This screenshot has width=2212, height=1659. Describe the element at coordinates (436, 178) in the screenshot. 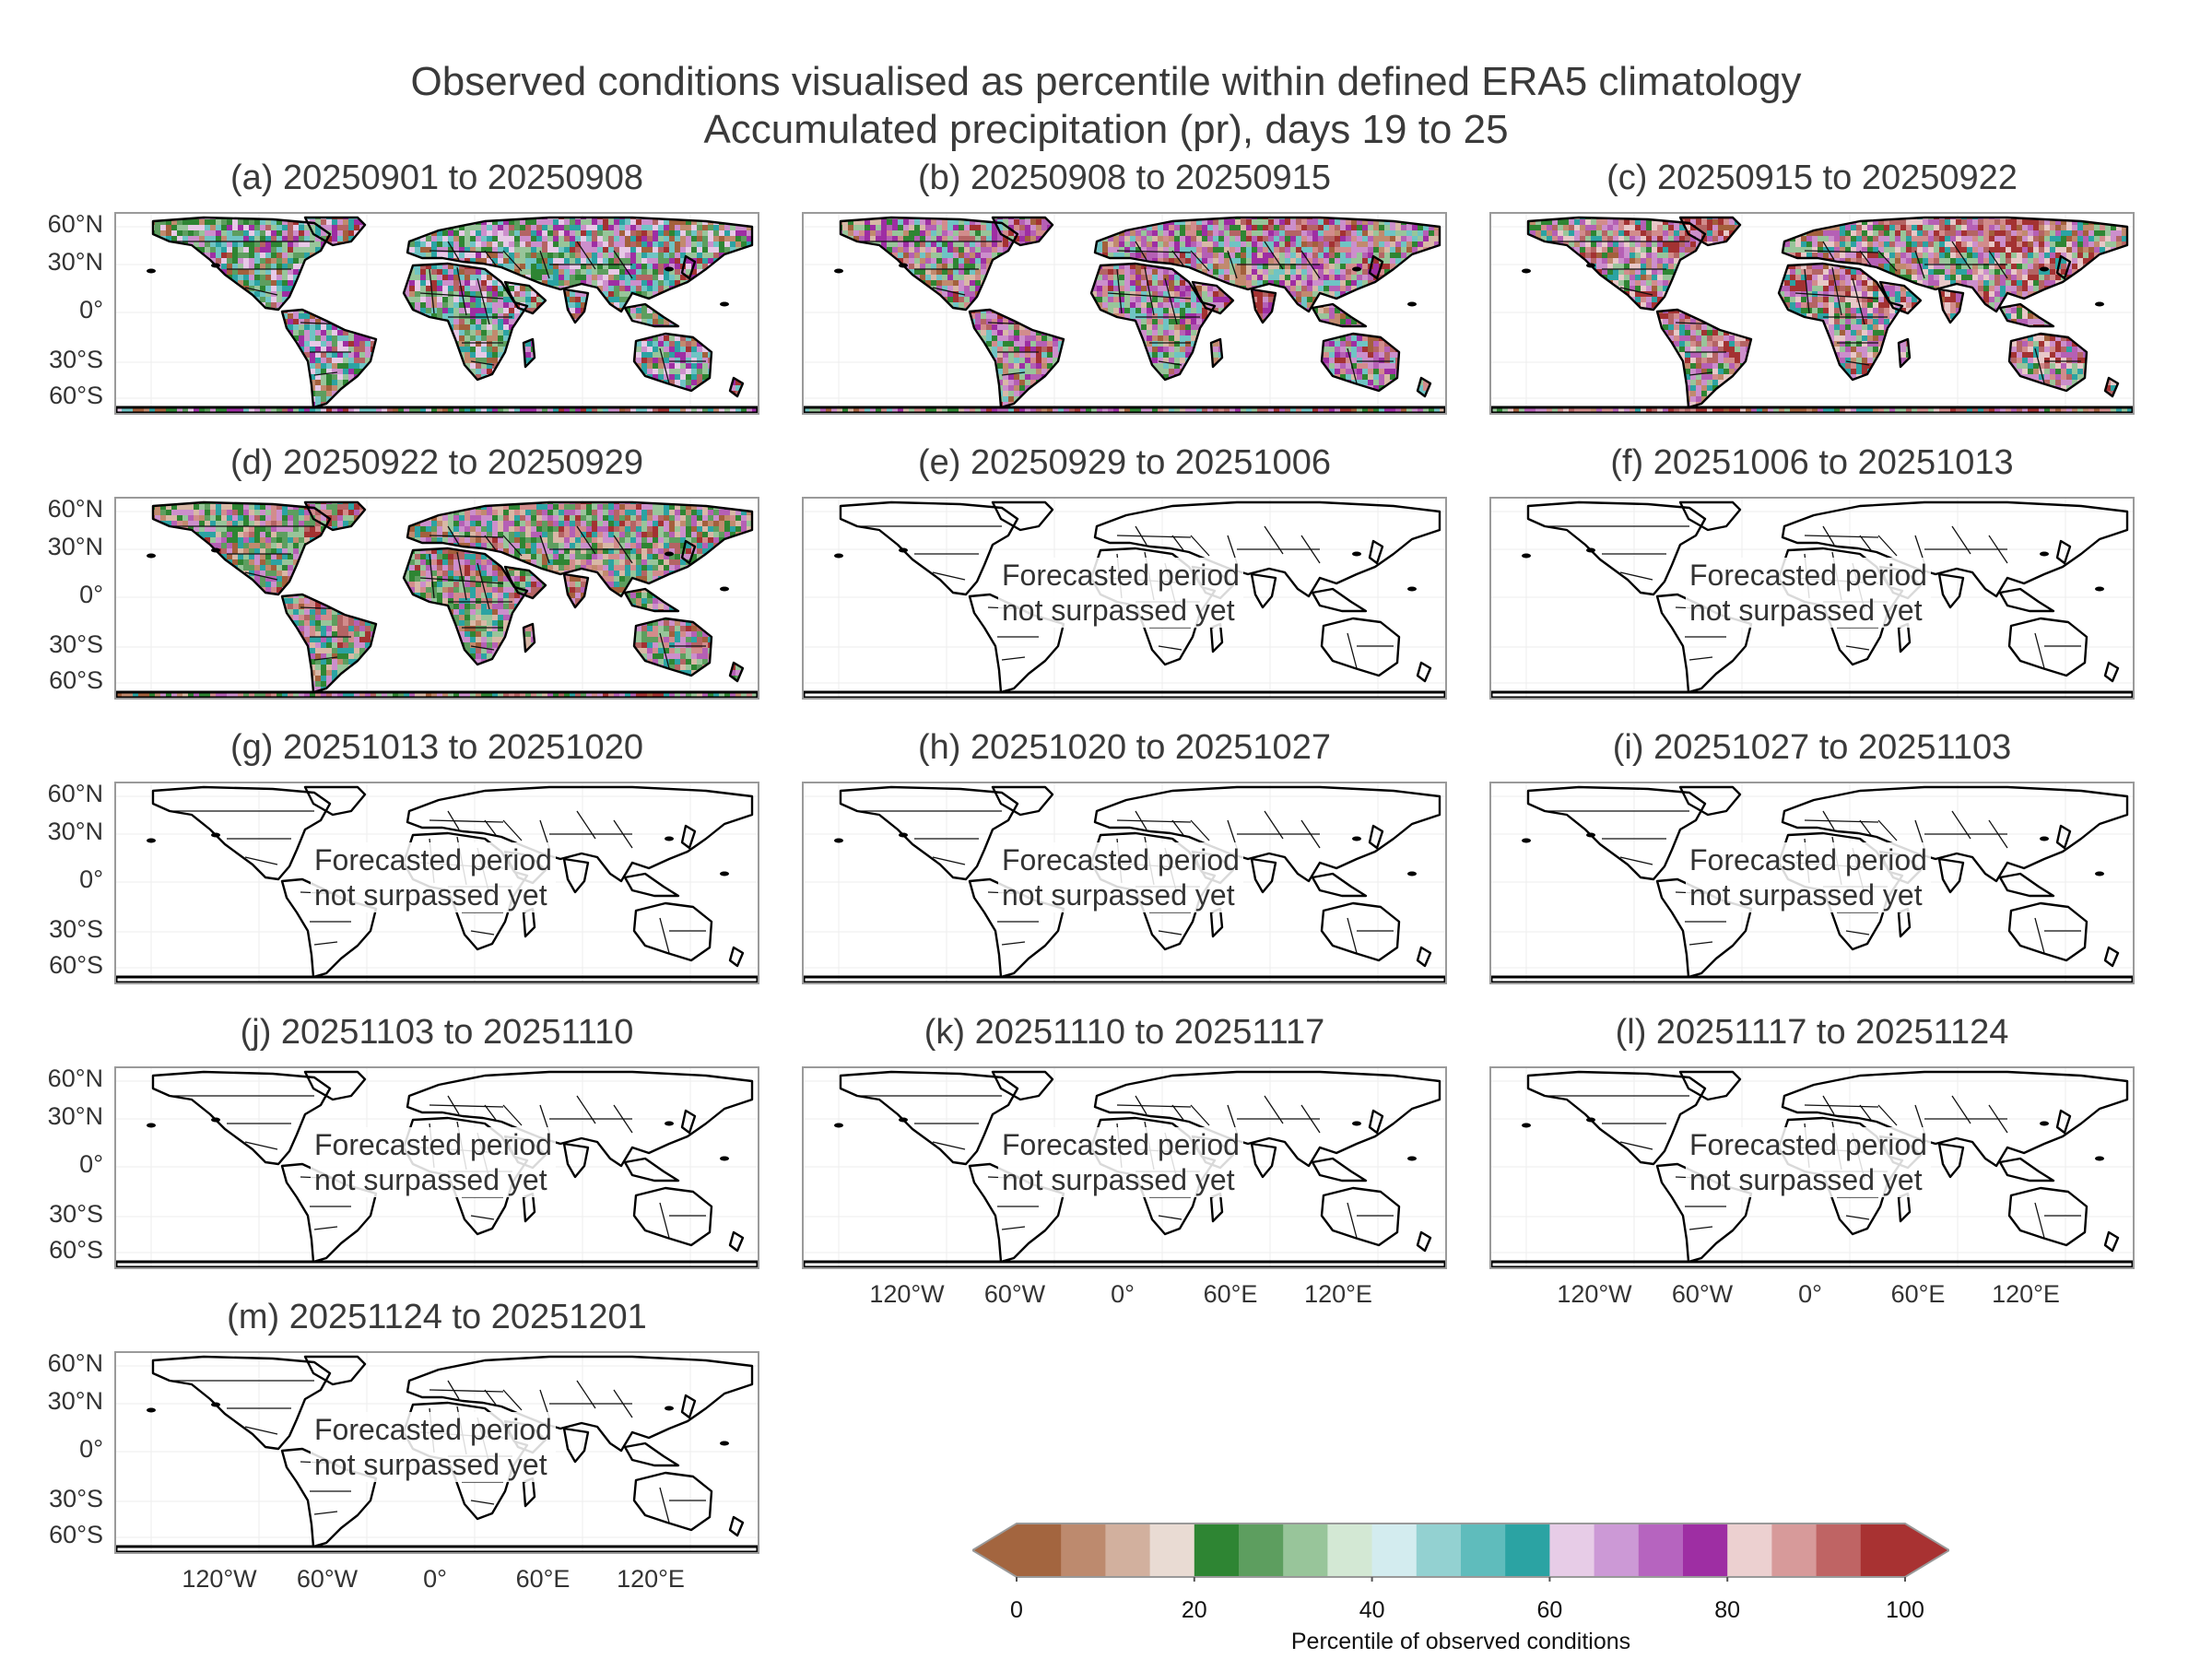

I see `panel-title: (a) 20250901 to 20250908` at that location.